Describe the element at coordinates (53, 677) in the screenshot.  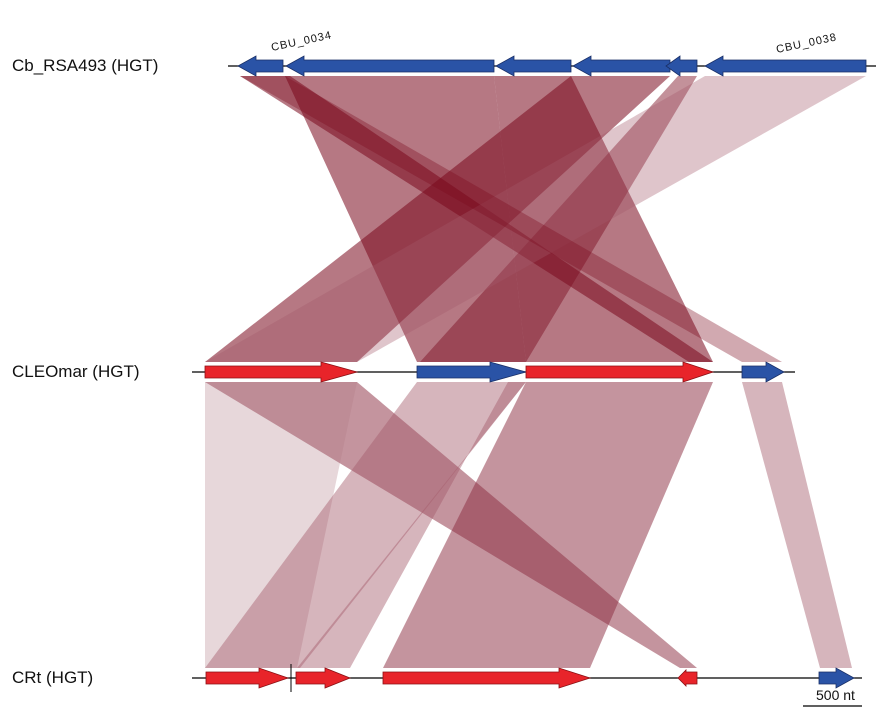
I see `track-label-crt: CRt (HGT)` at that location.